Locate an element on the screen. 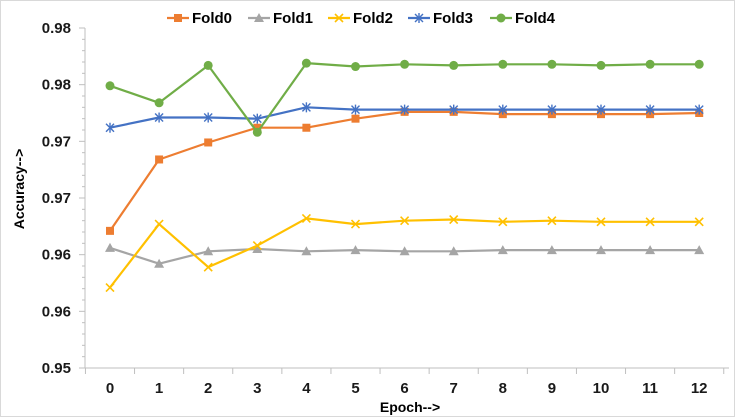 This screenshot has width=735, height=417. x-tick-label: 5 is located at coordinates (355, 388).